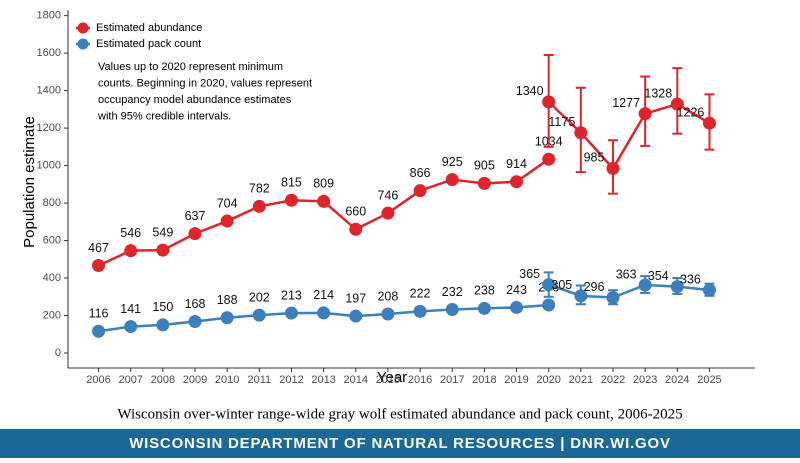  I want to click on x-tick-label: 2022, so click(613, 380).